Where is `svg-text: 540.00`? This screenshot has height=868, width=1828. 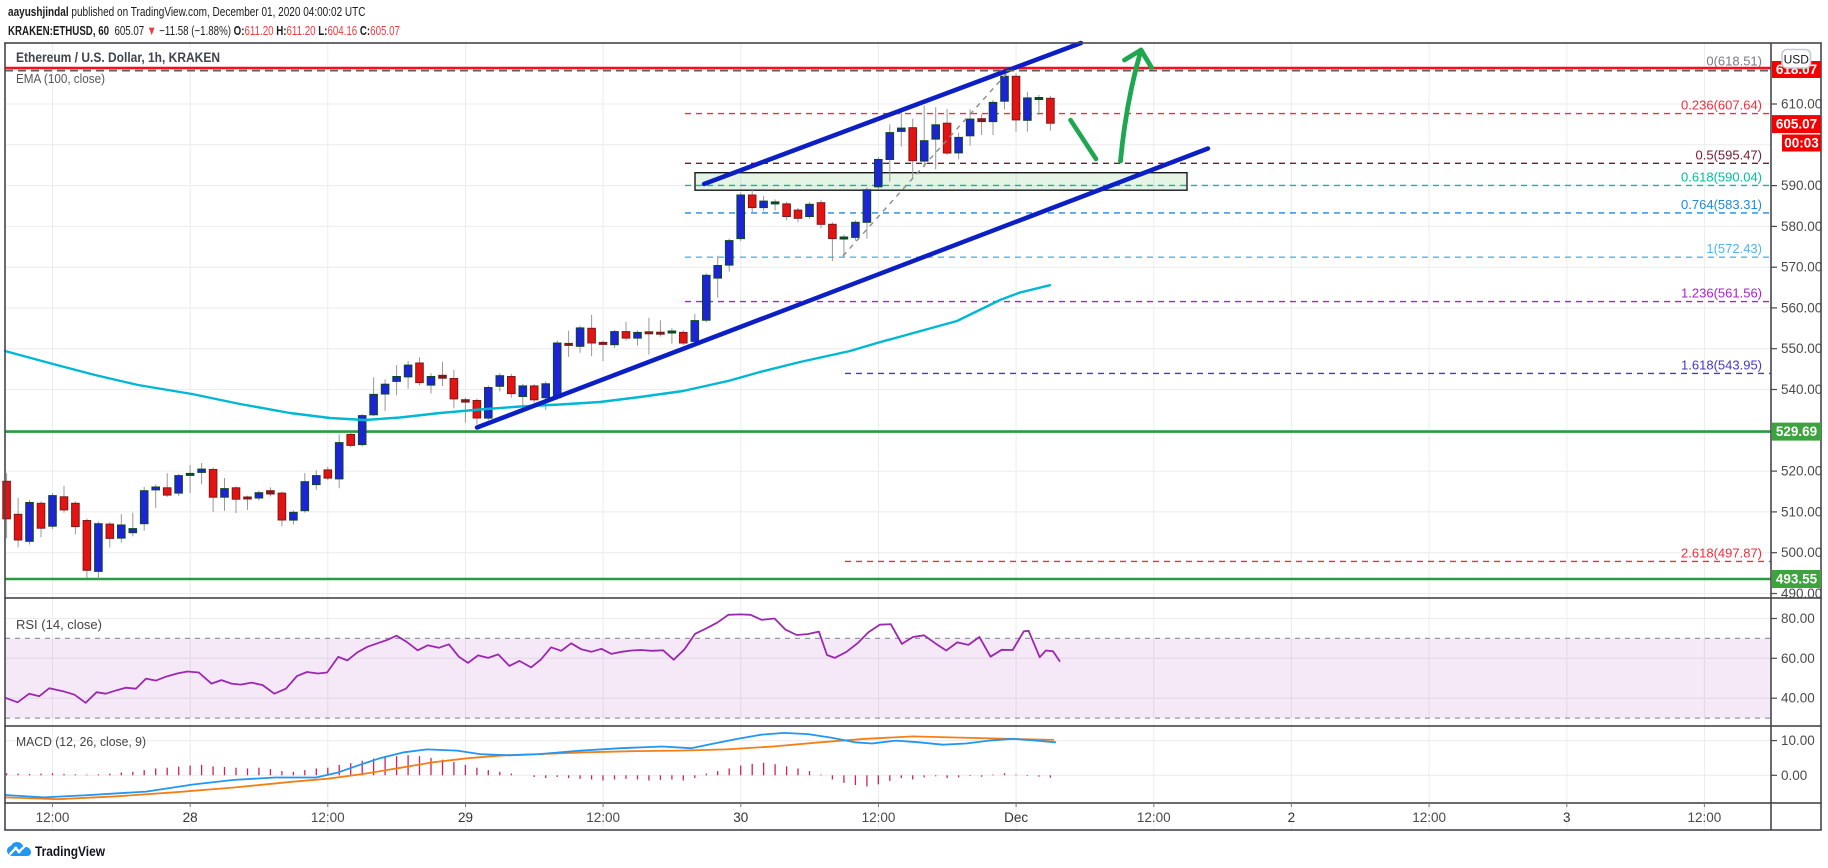
svg-text: 540.00 is located at coordinates (1801, 389).